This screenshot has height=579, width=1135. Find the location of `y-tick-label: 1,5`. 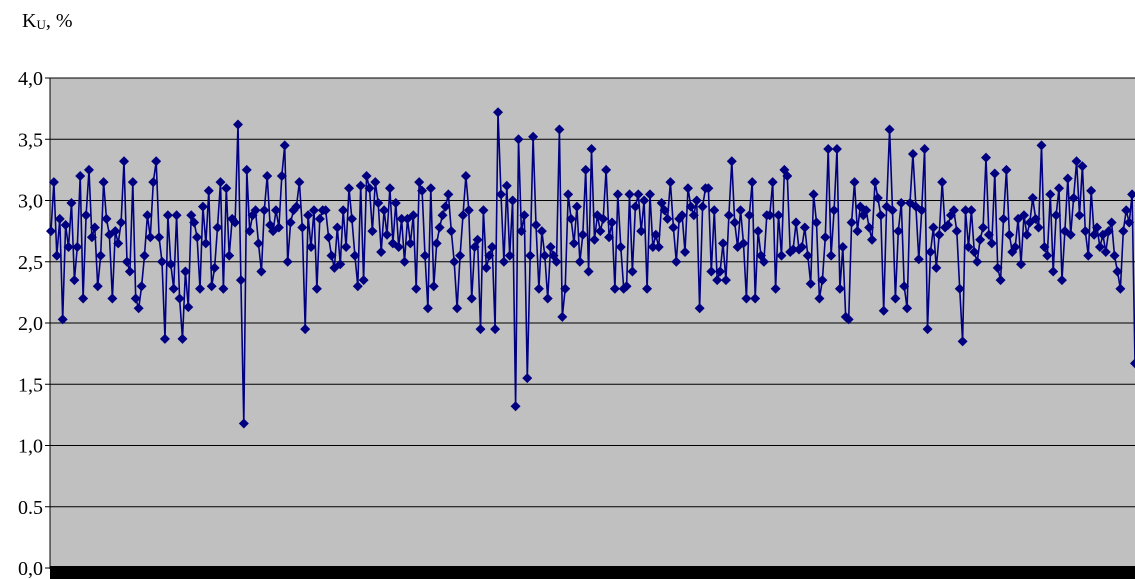

y-tick-label: 1,5 is located at coordinates (30, 385).